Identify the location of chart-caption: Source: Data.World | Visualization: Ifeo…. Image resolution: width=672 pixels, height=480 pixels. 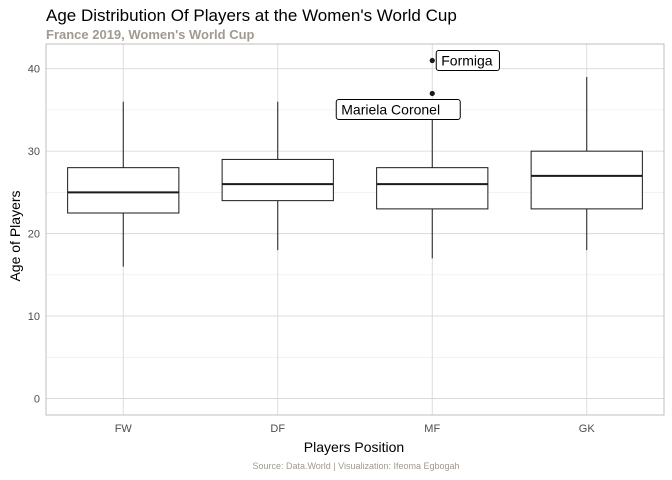
(356, 466).